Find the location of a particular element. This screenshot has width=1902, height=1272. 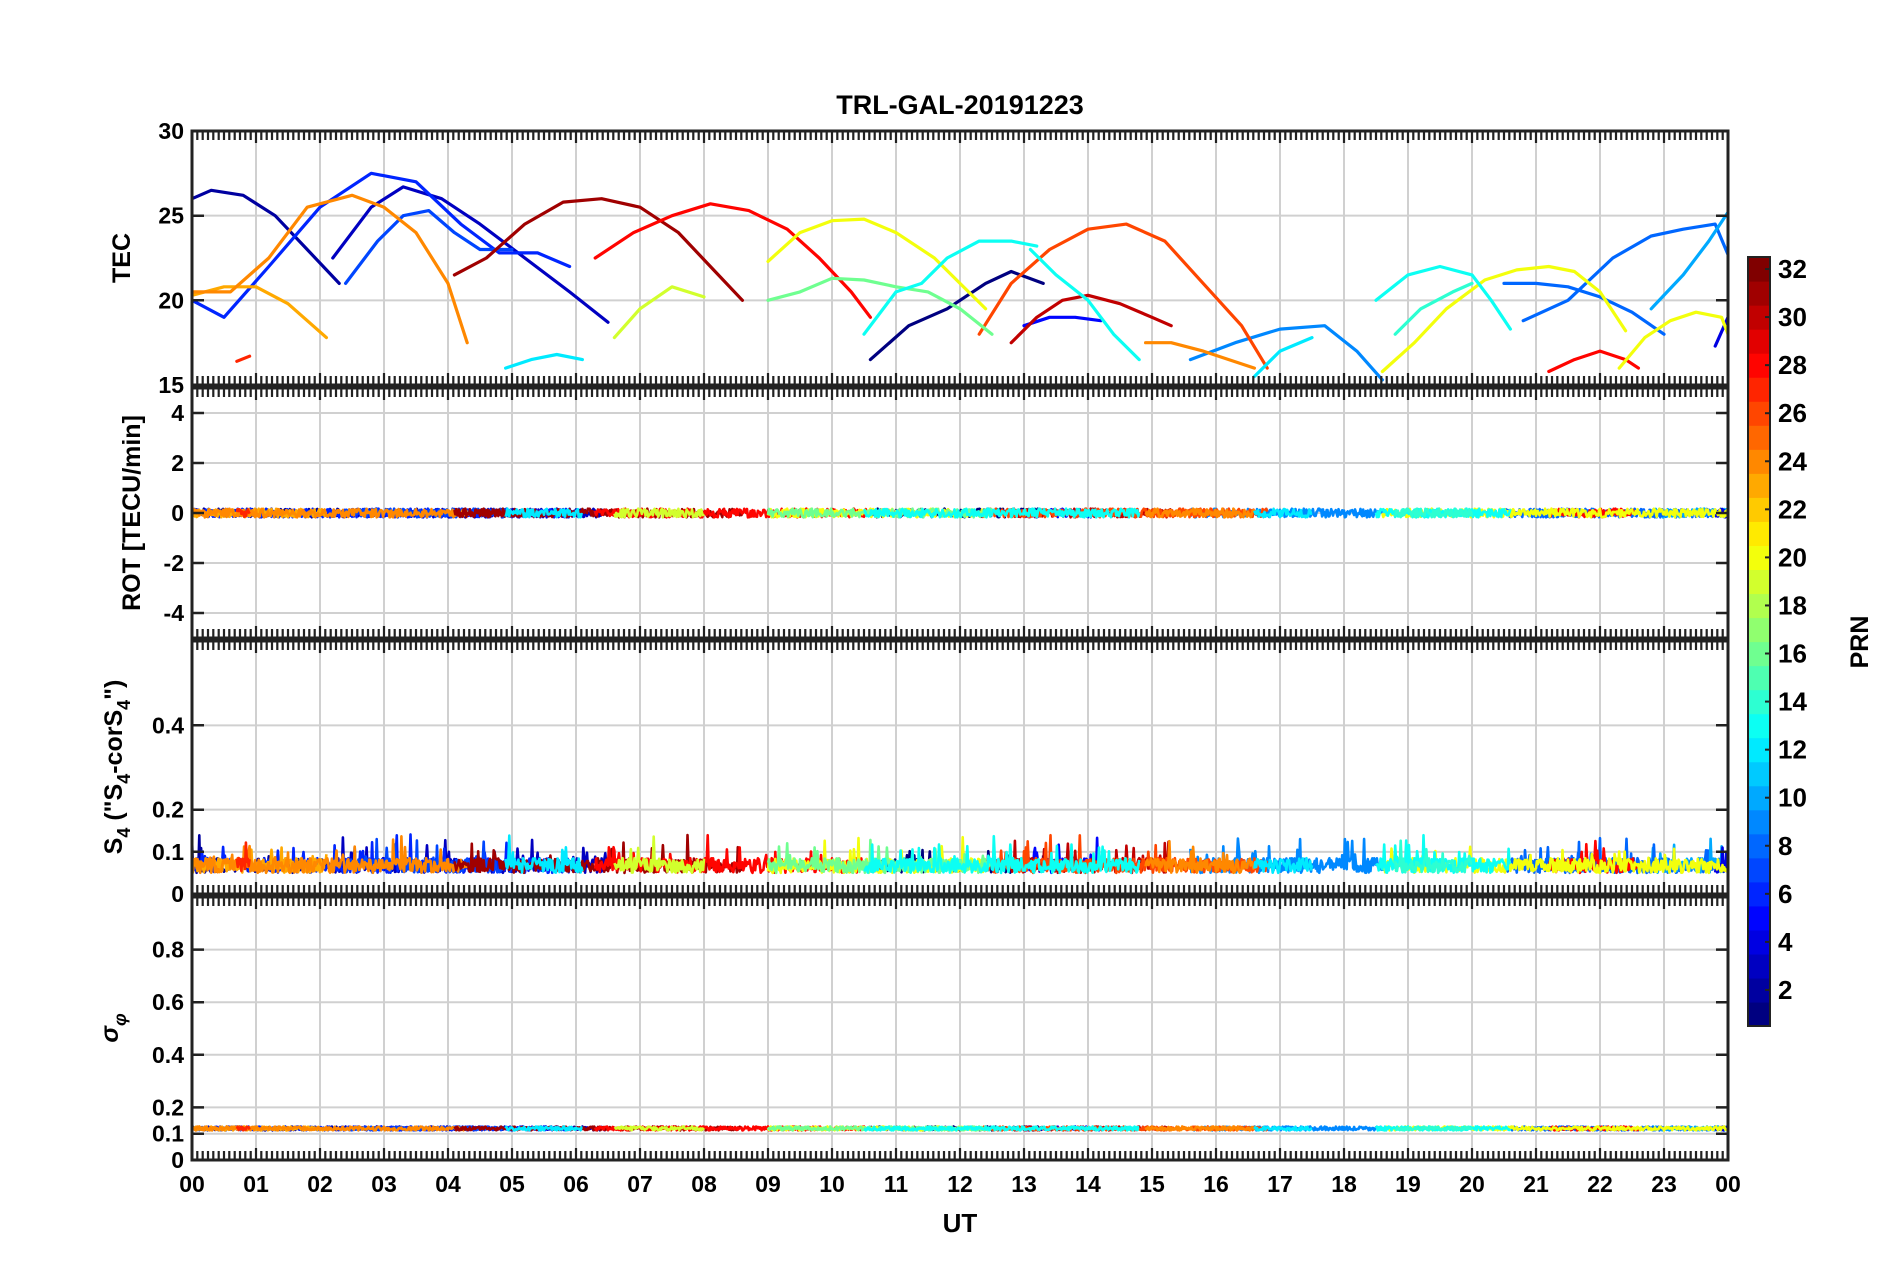

s4-series is located at coordinates (960, 854).